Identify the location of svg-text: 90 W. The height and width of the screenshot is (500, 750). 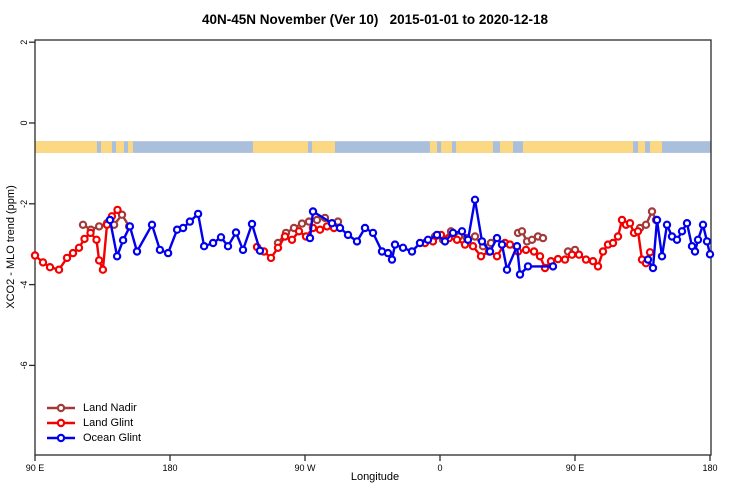
(305, 468).